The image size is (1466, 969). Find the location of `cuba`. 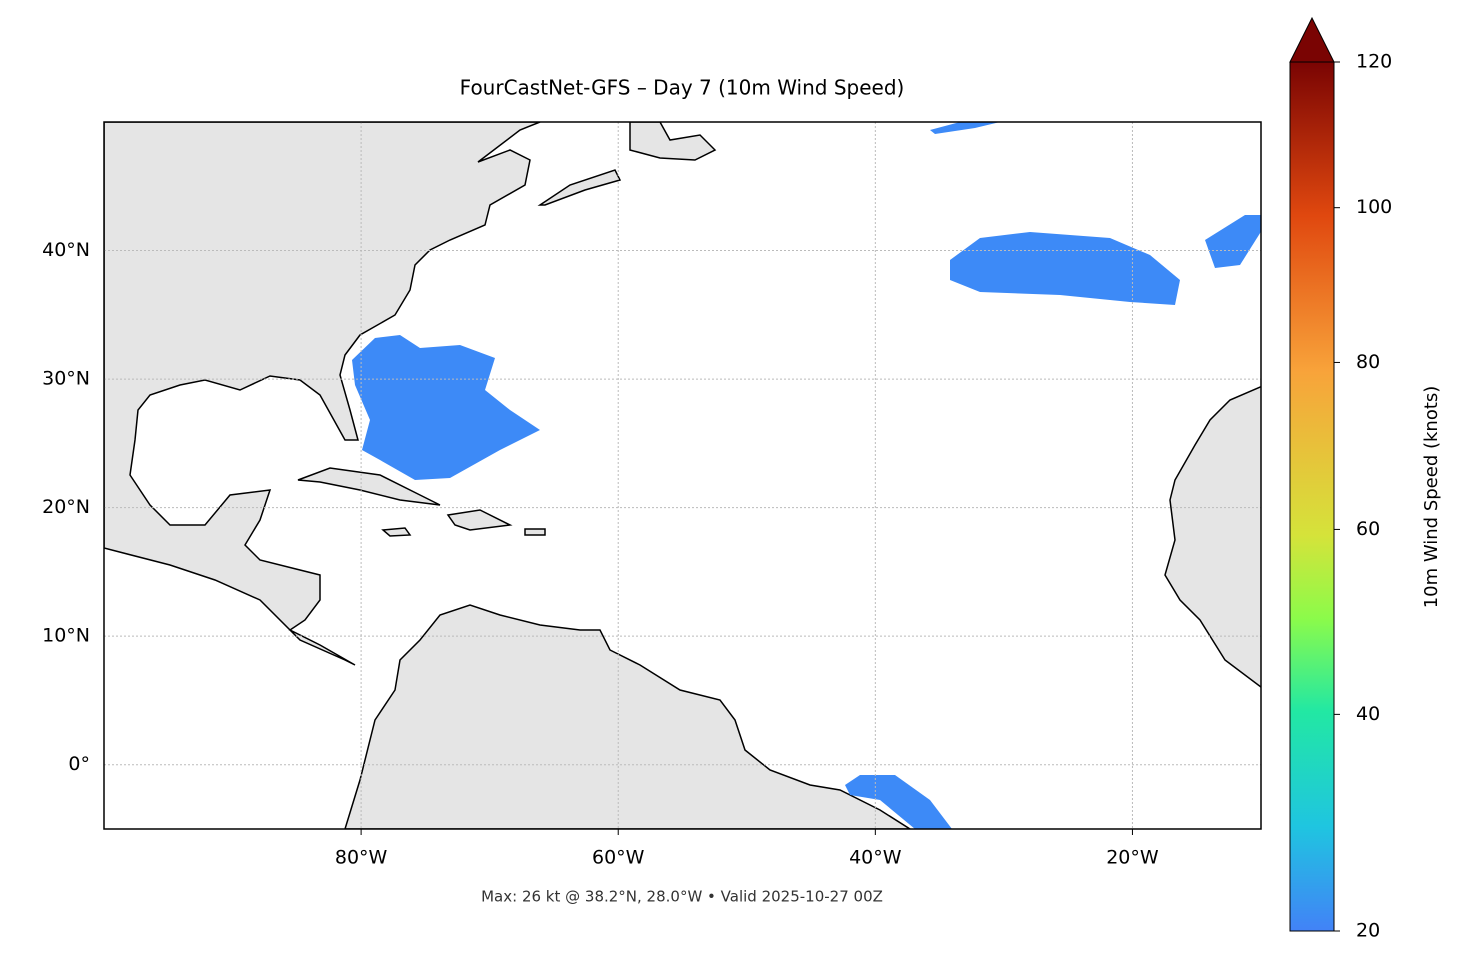

cuba is located at coordinates (369, 486).